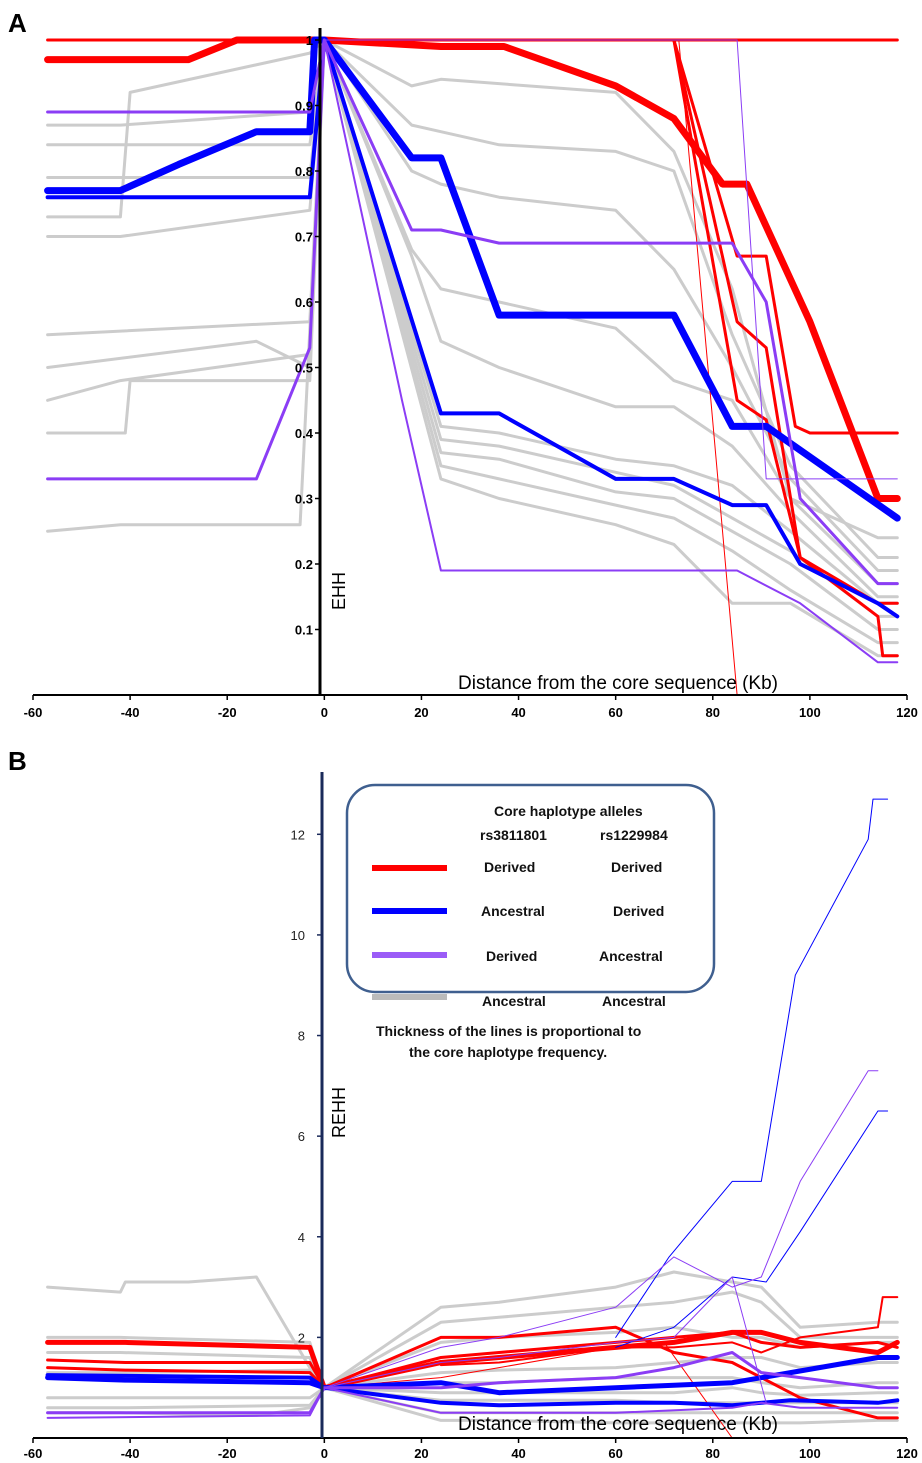 The image size is (922, 1463). Describe the element at coordinates (324, 712) in the screenshot. I see `panel-a-x-tick-label: 0` at that location.